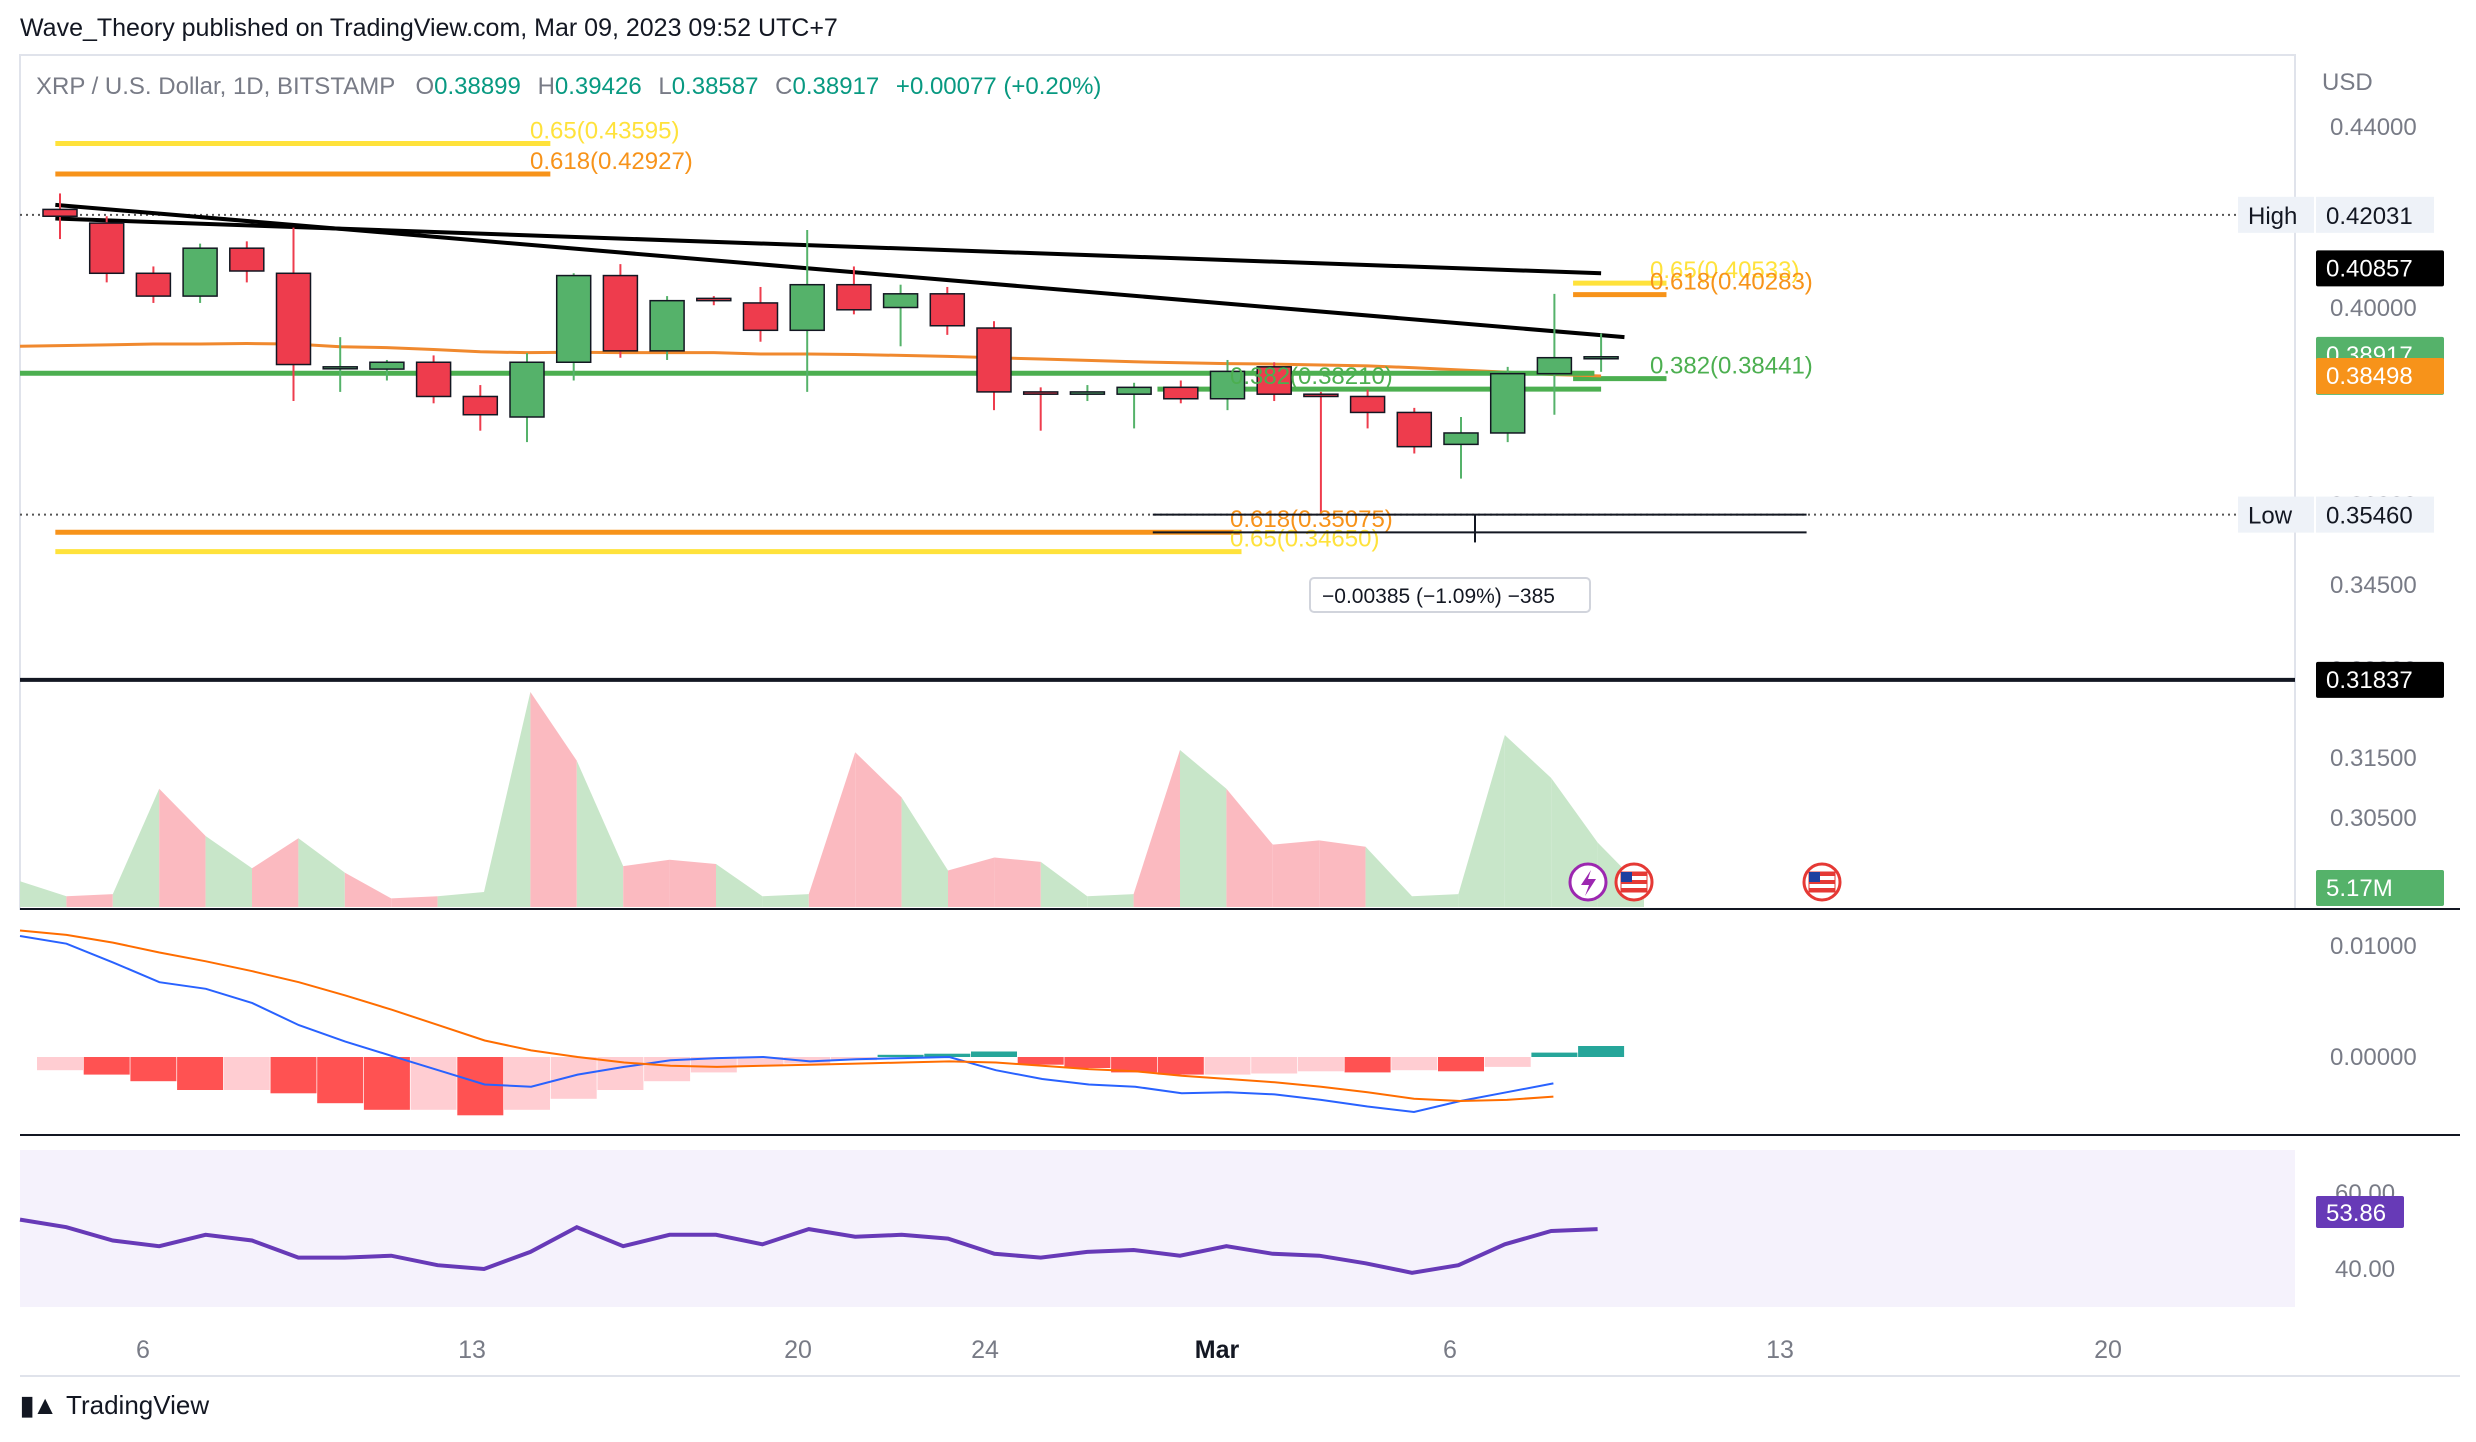 Image resolution: width=2476 pixels, height=1442 pixels. I want to click on price-tick: 0.30500, so click(2373, 818).